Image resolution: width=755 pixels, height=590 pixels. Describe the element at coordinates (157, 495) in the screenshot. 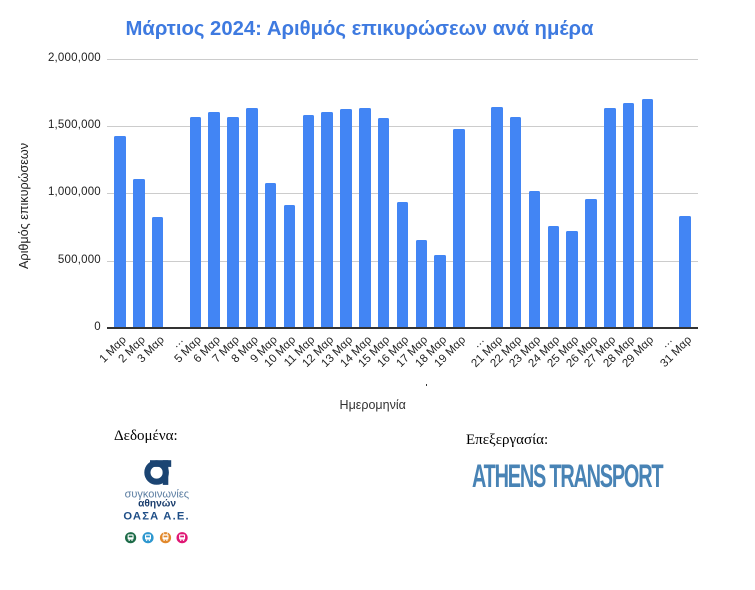

I see `svg-text: συγκοινωνίες` at that location.